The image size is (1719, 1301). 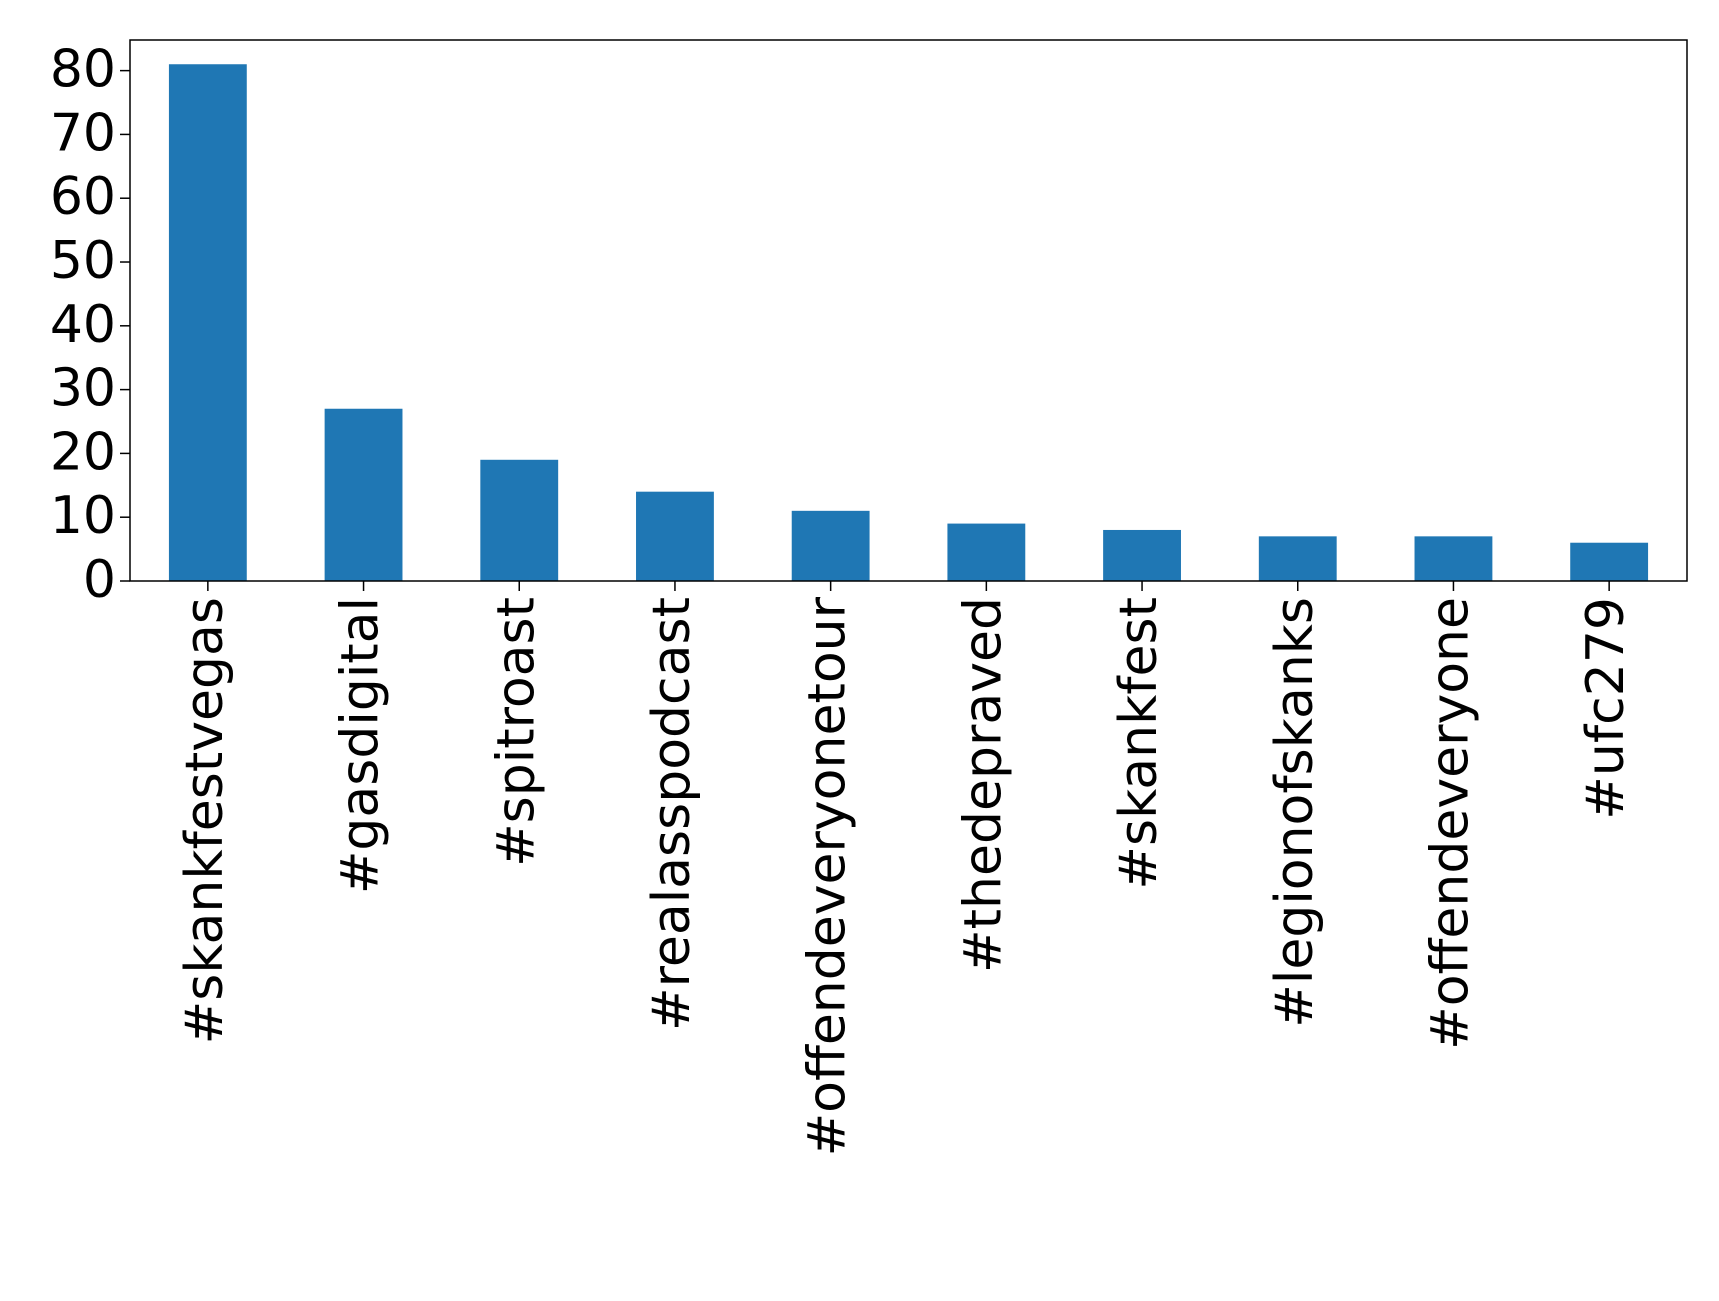 I want to click on x-tick-label: #thedepraved, so click(x=983, y=785).